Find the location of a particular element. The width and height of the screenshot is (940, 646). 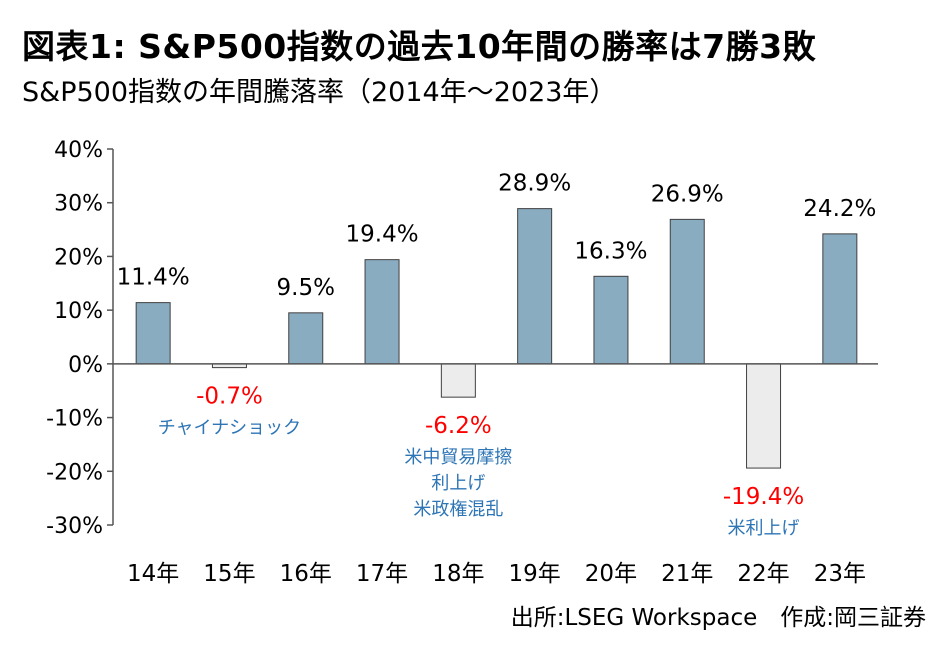

y-tick-label: 30% is located at coordinates (78, 204).